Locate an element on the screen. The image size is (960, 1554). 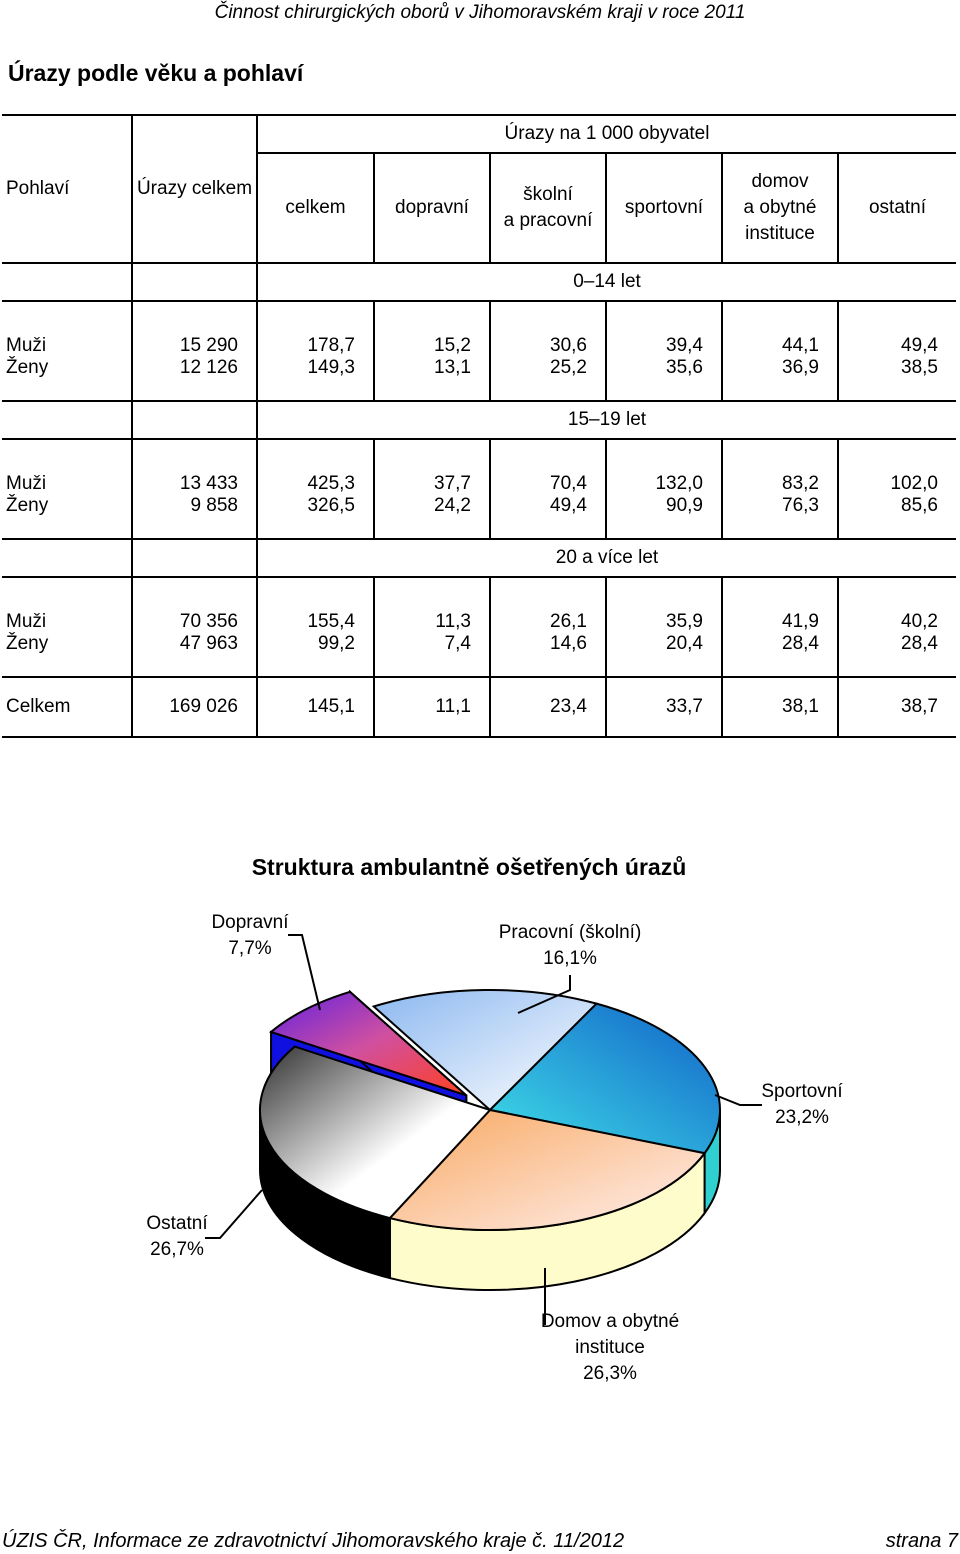
row-value: 155,4 is located at coordinates (315, 604).